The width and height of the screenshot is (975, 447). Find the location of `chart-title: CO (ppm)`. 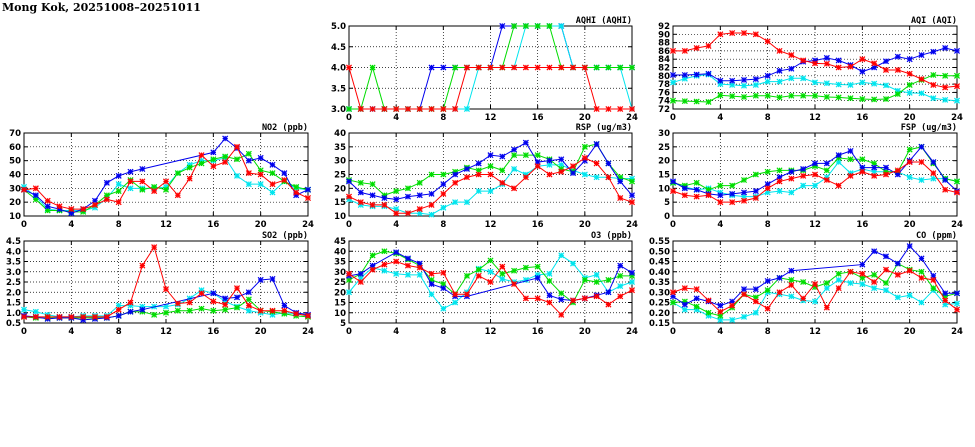

chart-title: CO (ppm) is located at coordinates (936, 236).